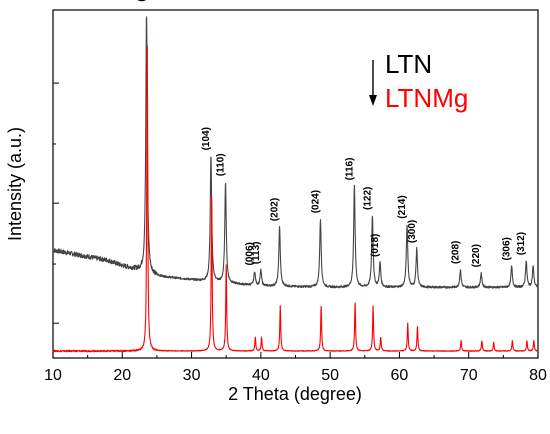 This screenshot has height=434, width=550. I want to click on x-tick-label: 70, so click(469, 375).